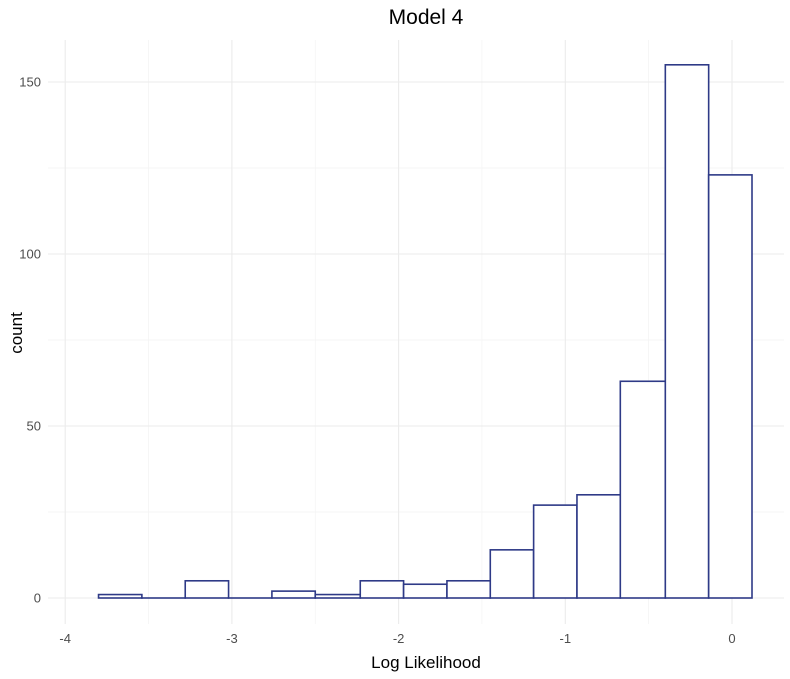 The width and height of the screenshot is (790, 679). I want to click on x-tick-label: -3, so click(232, 638).